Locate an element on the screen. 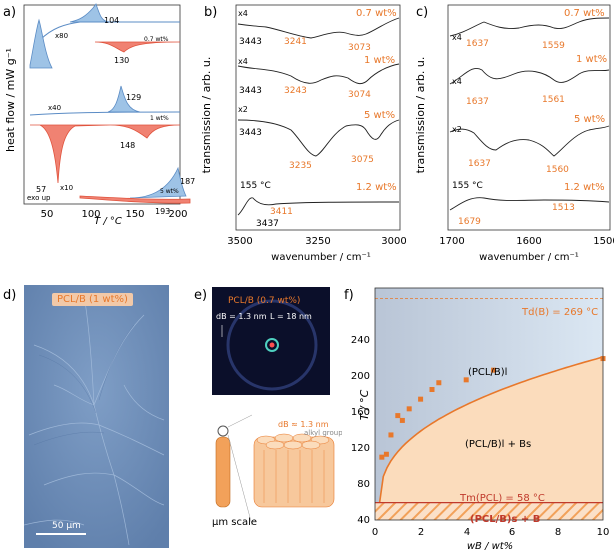  saxs-center is located at coordinates (272, 345).